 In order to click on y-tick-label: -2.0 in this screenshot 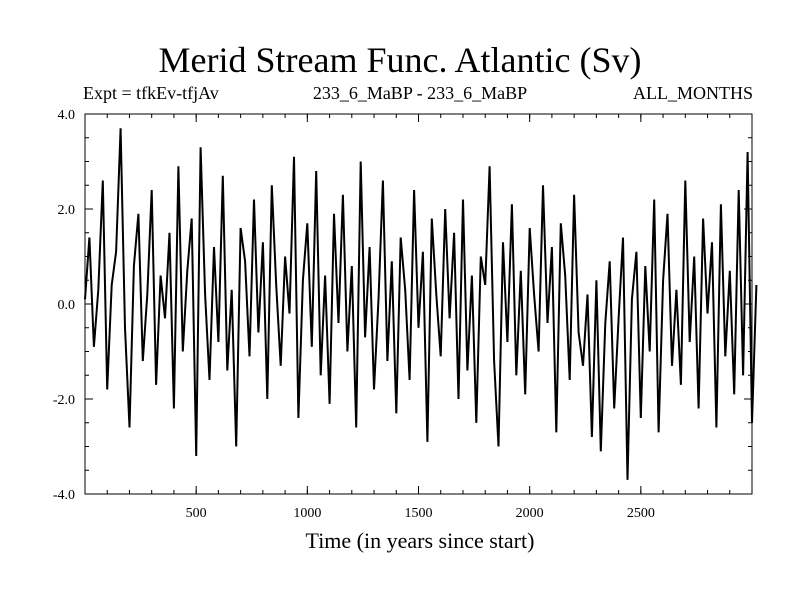, I will do `click(64, 400)`.